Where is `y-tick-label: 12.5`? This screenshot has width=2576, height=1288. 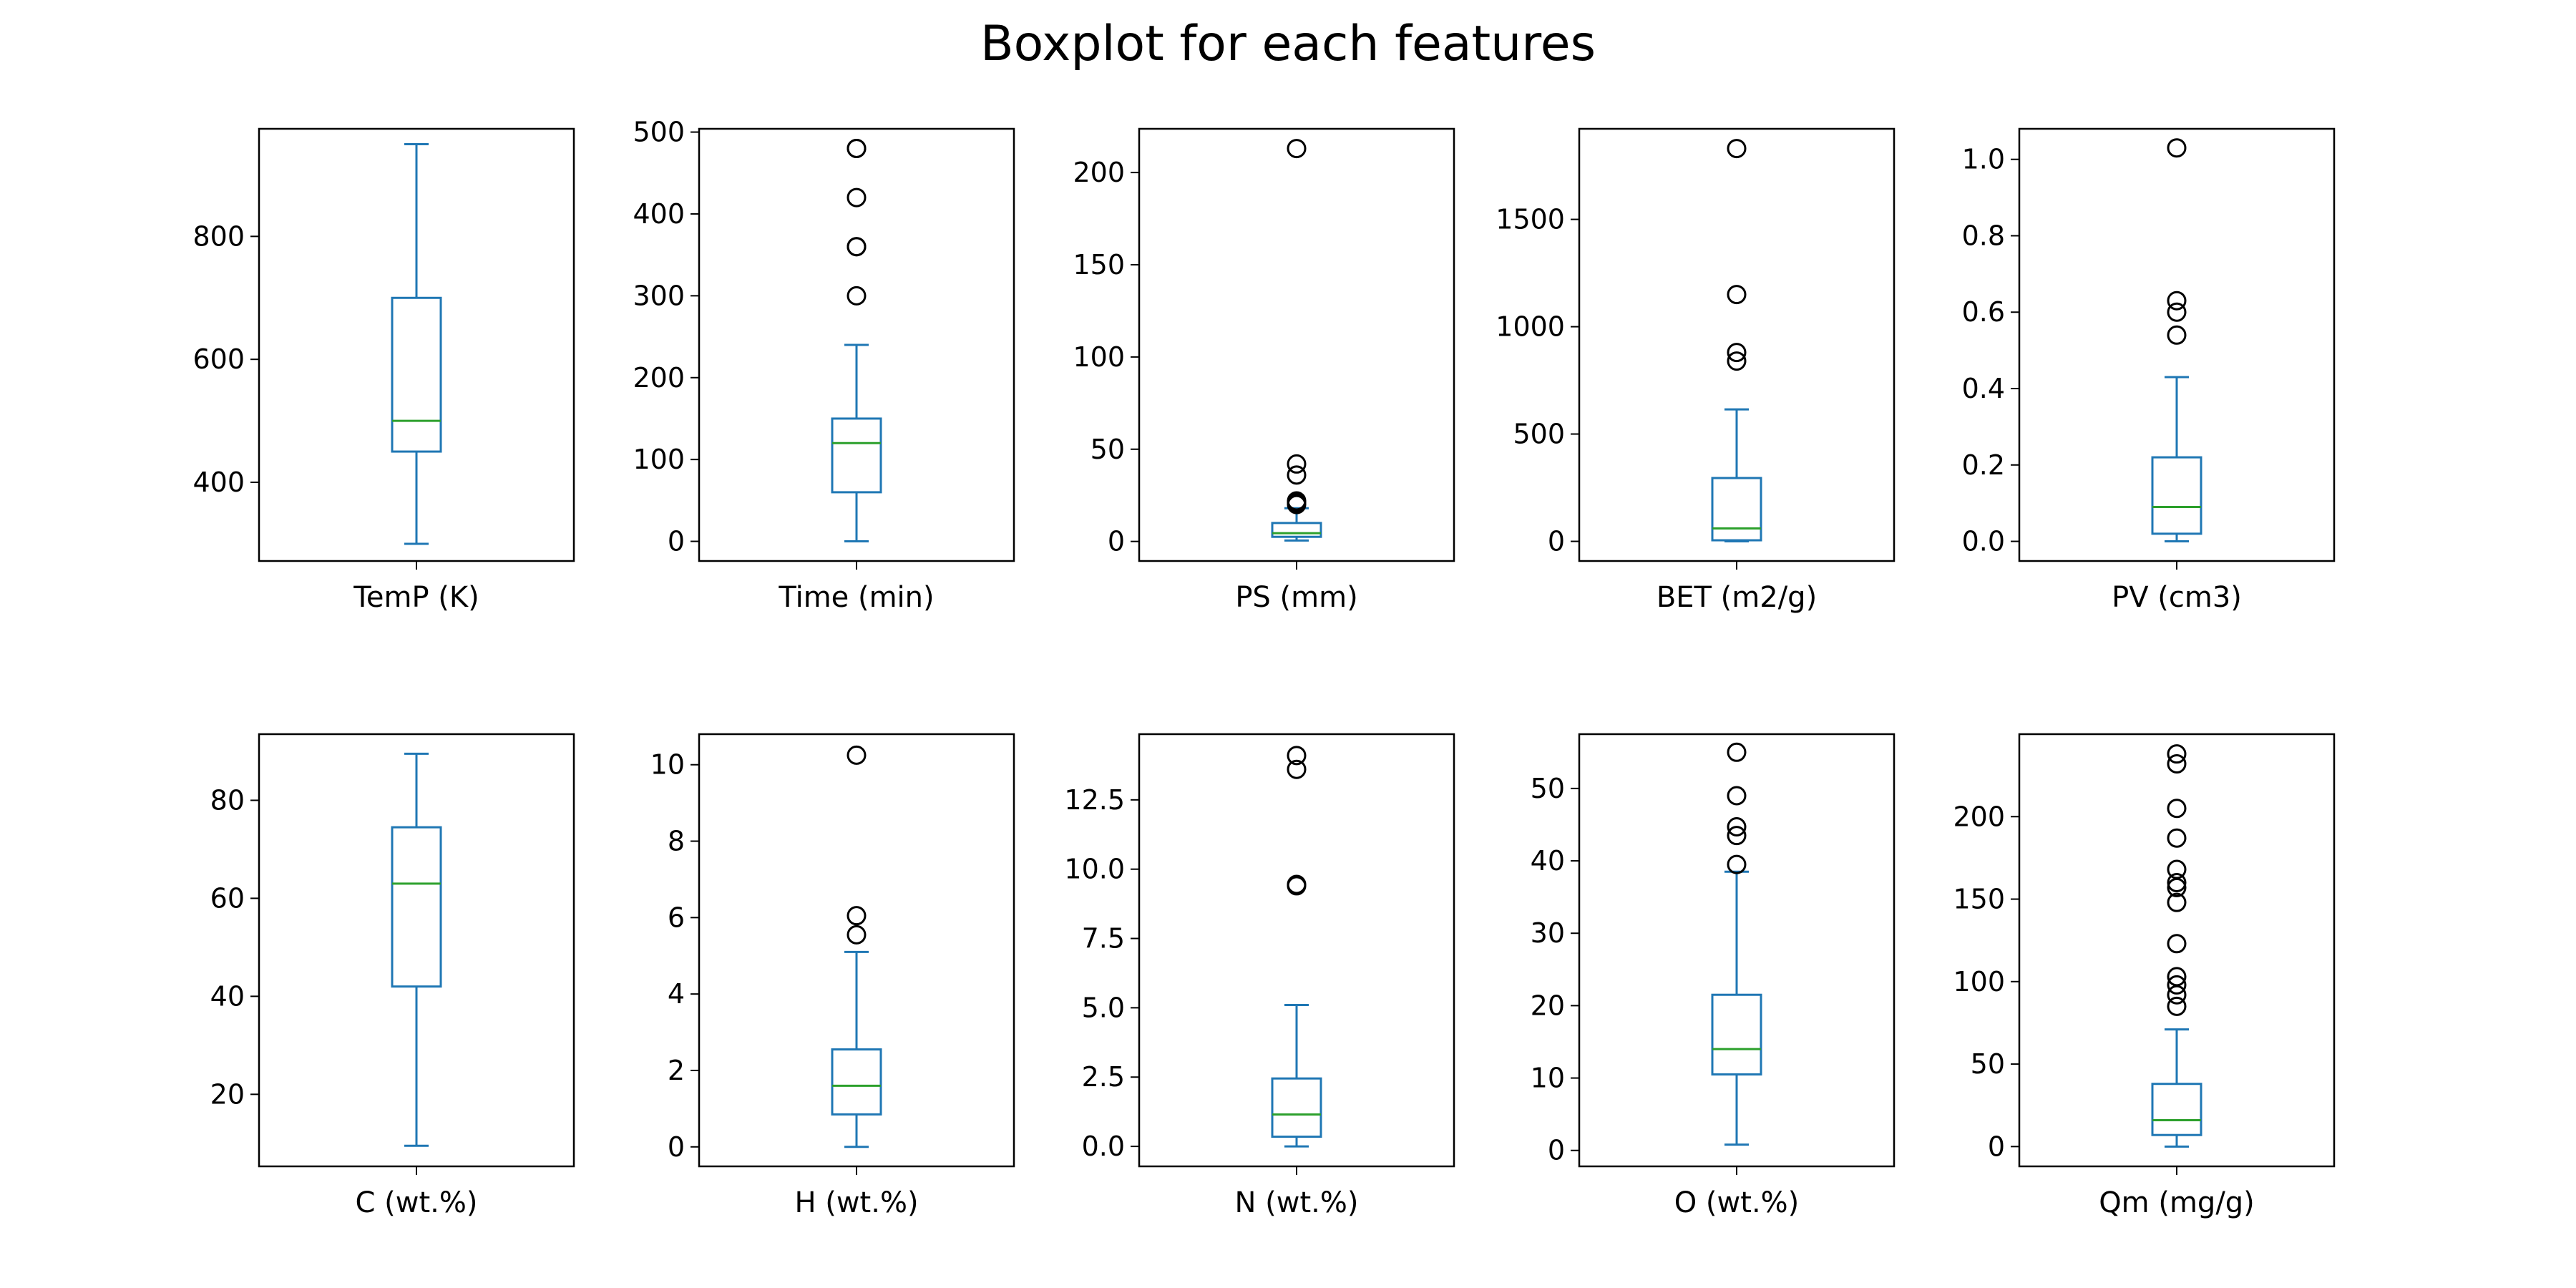 y-tick-label: 12.5 is located at coordinates (1094, 800).